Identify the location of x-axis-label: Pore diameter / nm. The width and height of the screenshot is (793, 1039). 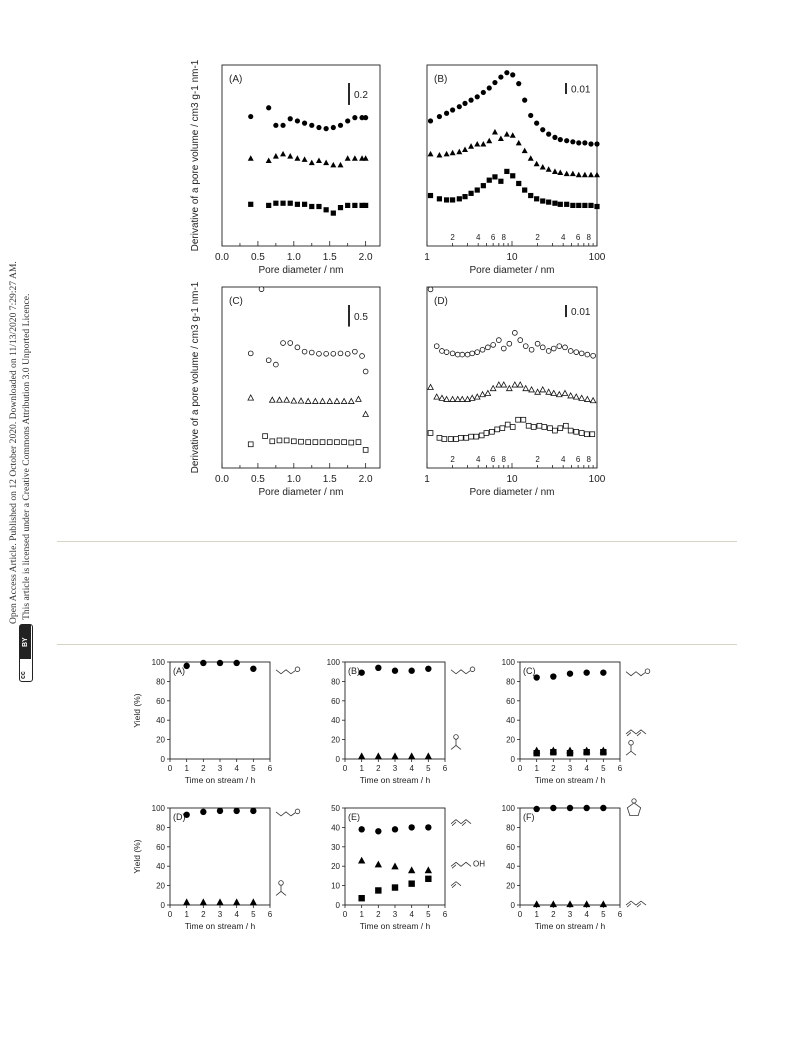
(300, 270).